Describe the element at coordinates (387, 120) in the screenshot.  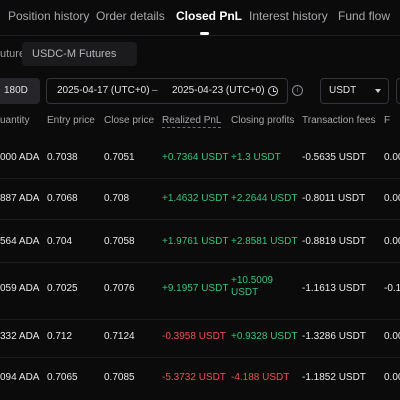
I see `header-extra: F` at that location.